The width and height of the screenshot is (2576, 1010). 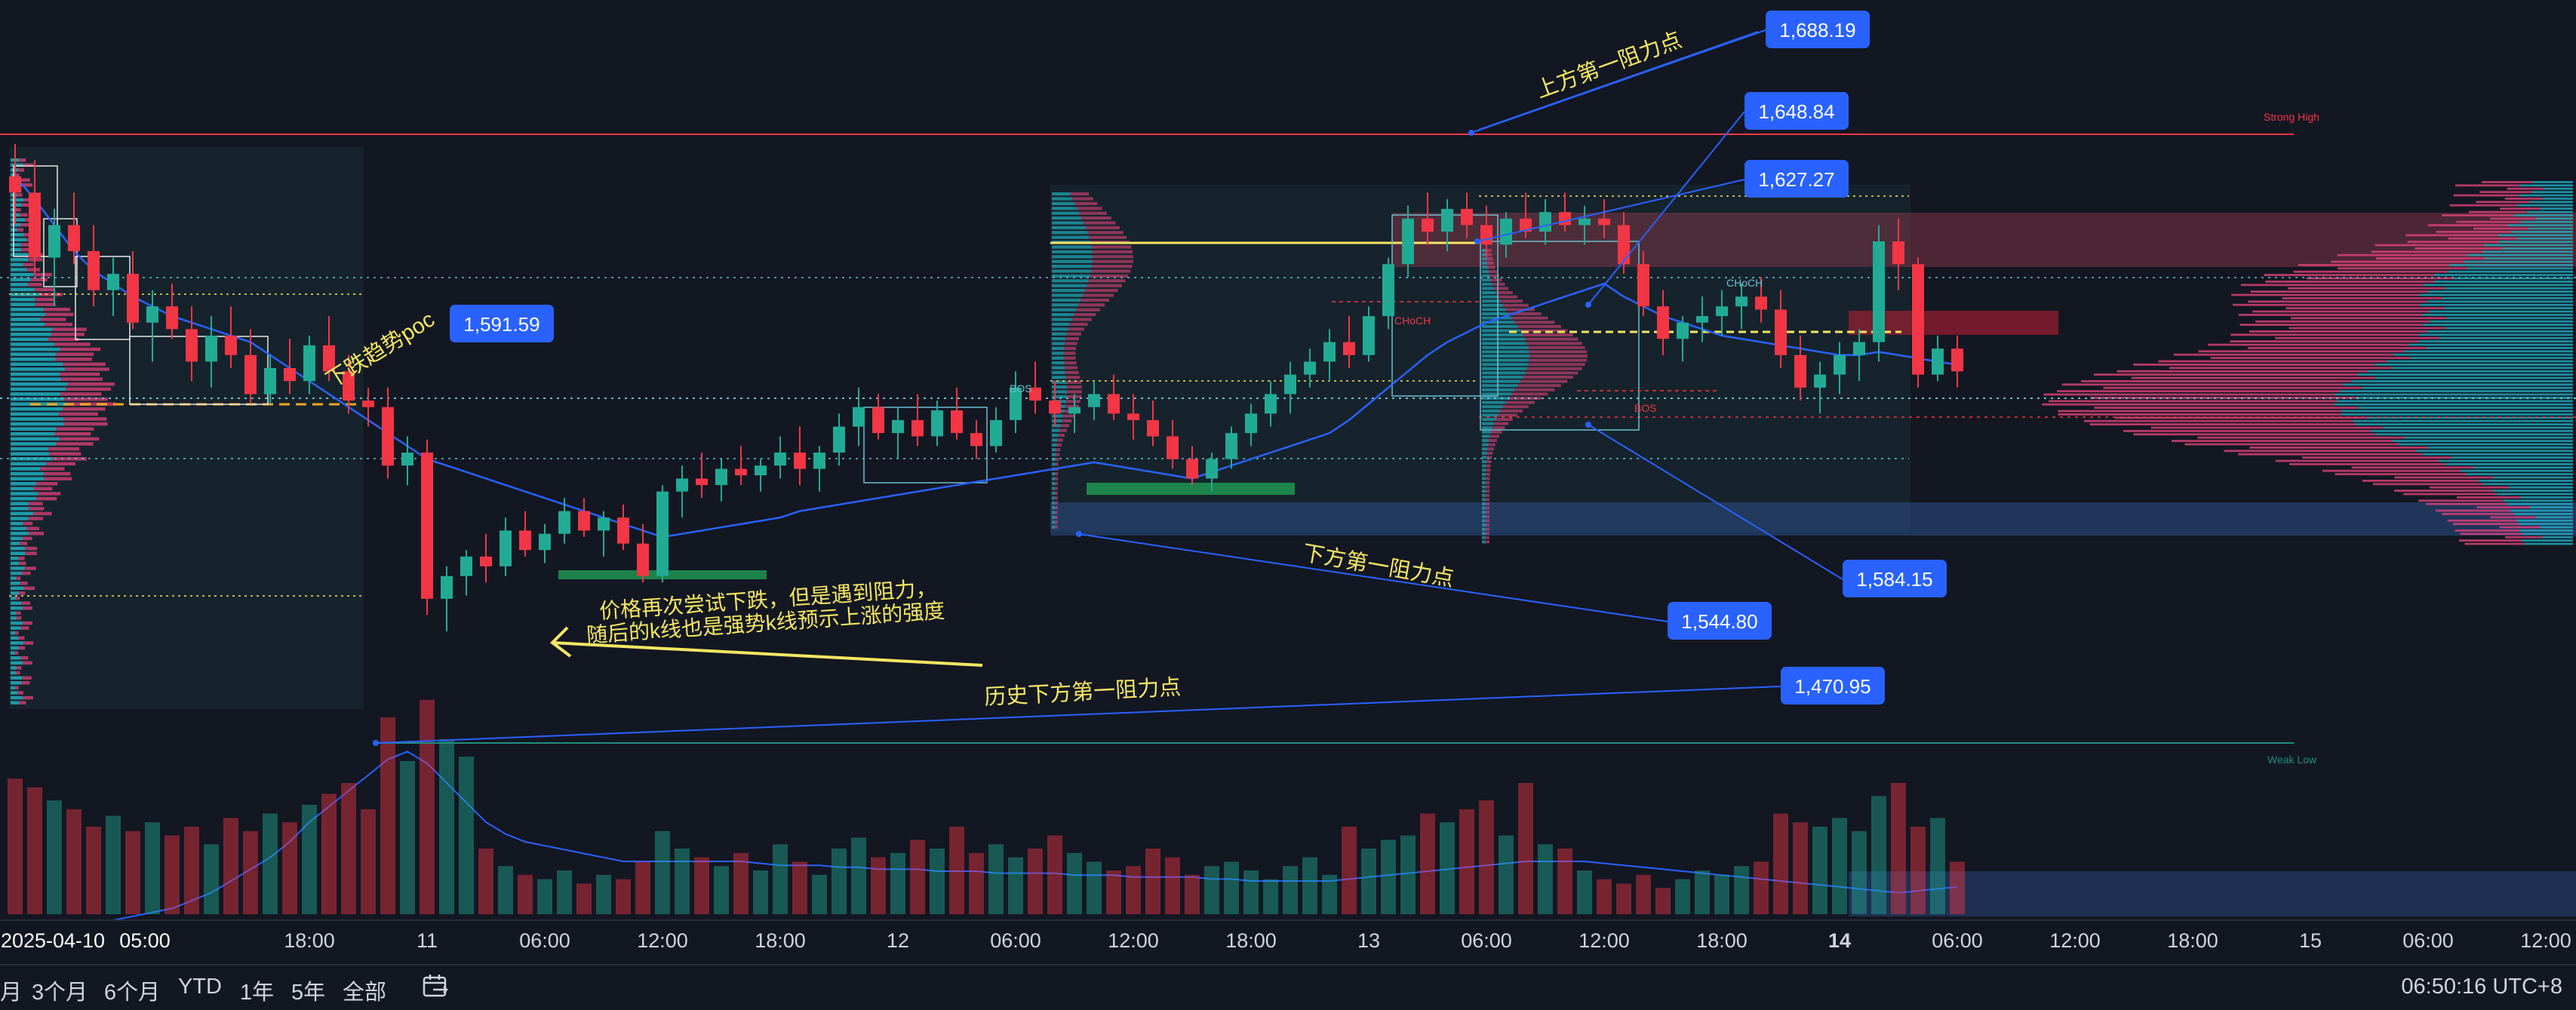 I want to click on range-6-month-button: 6个月, so click(x=132, y=993).